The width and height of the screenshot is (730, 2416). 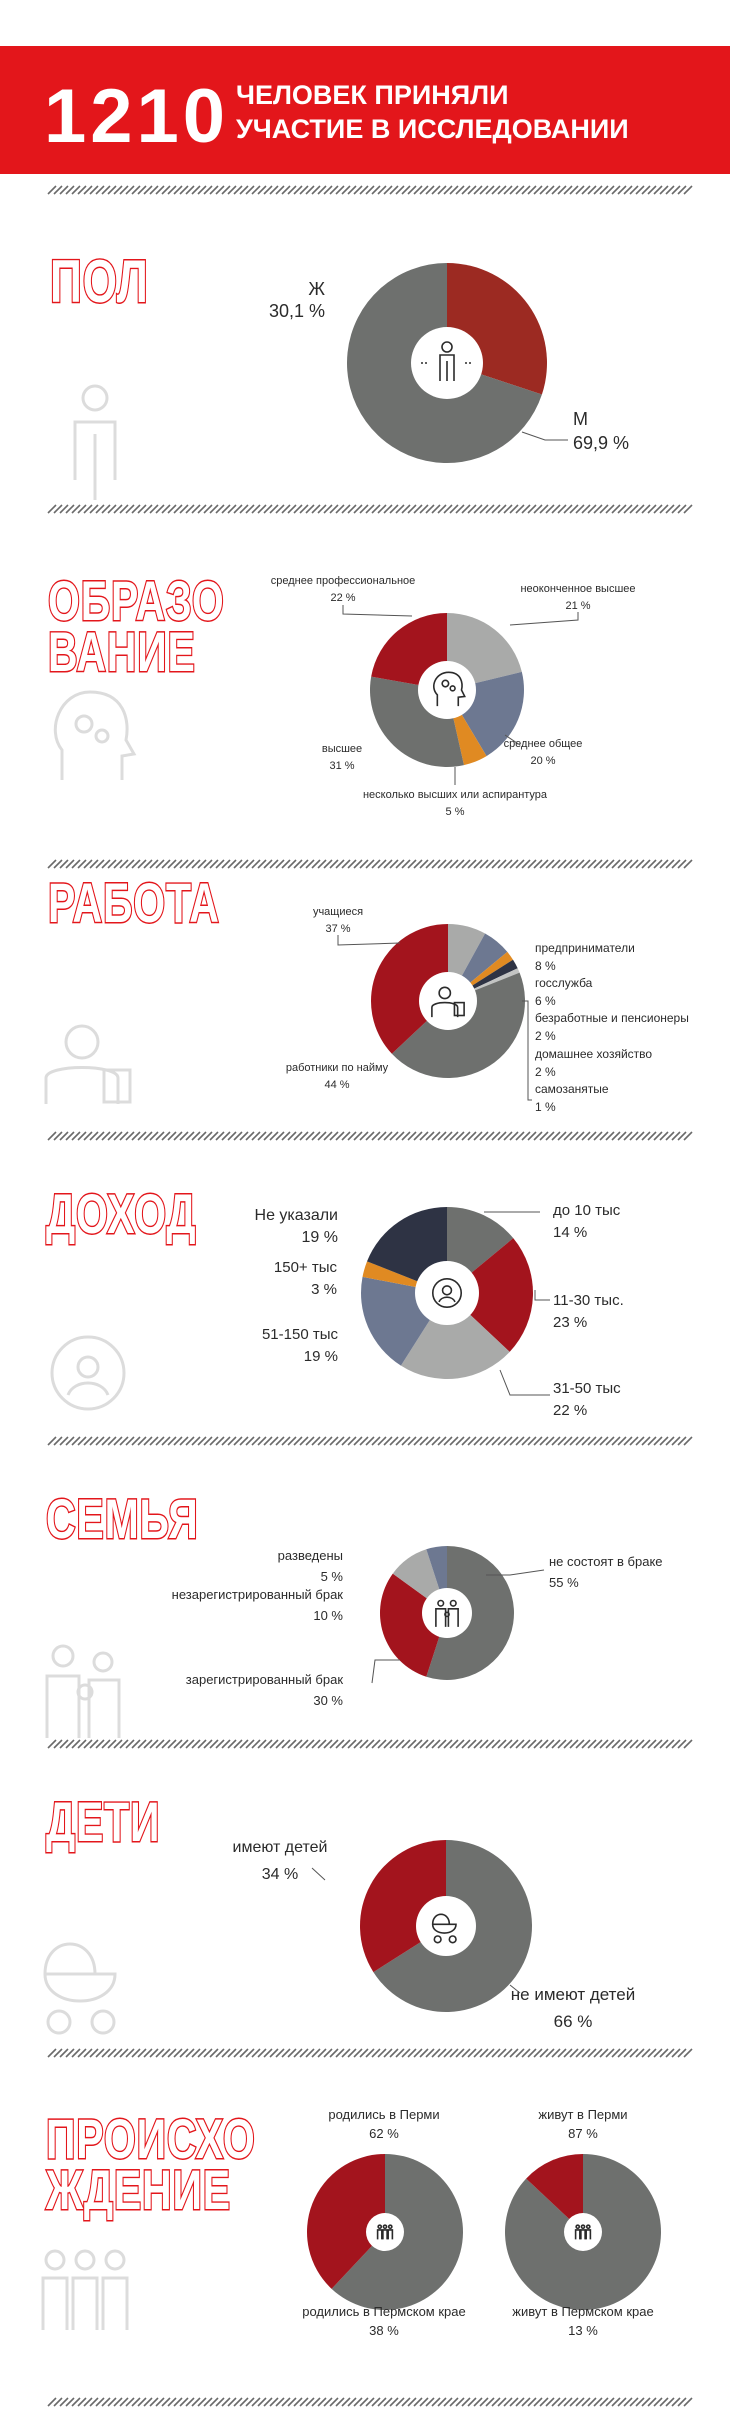 What do you see at coordinates (447, 363) in the screenshot?
I see `person-icon` at bounding box center [447, 363].